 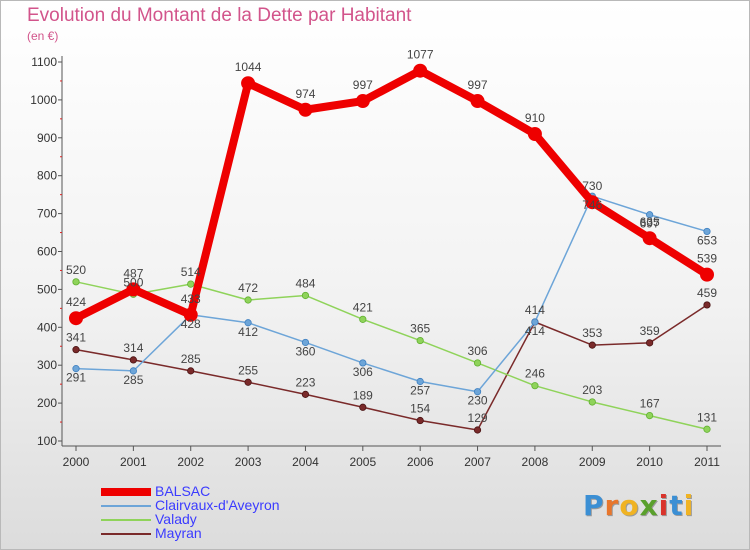 What do you see at coordinates (76, 378) in the screenshot?
I see `data-label-clairvaux-d-aveyron-2000: 291` at bounding box center [76, 378].